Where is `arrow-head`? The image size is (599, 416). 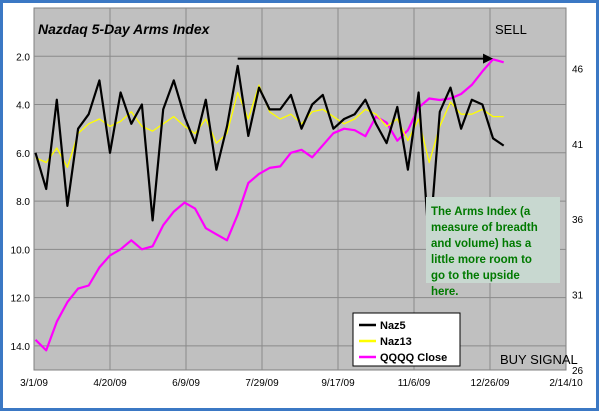 arrow-head is located at coordinates (488, 58).